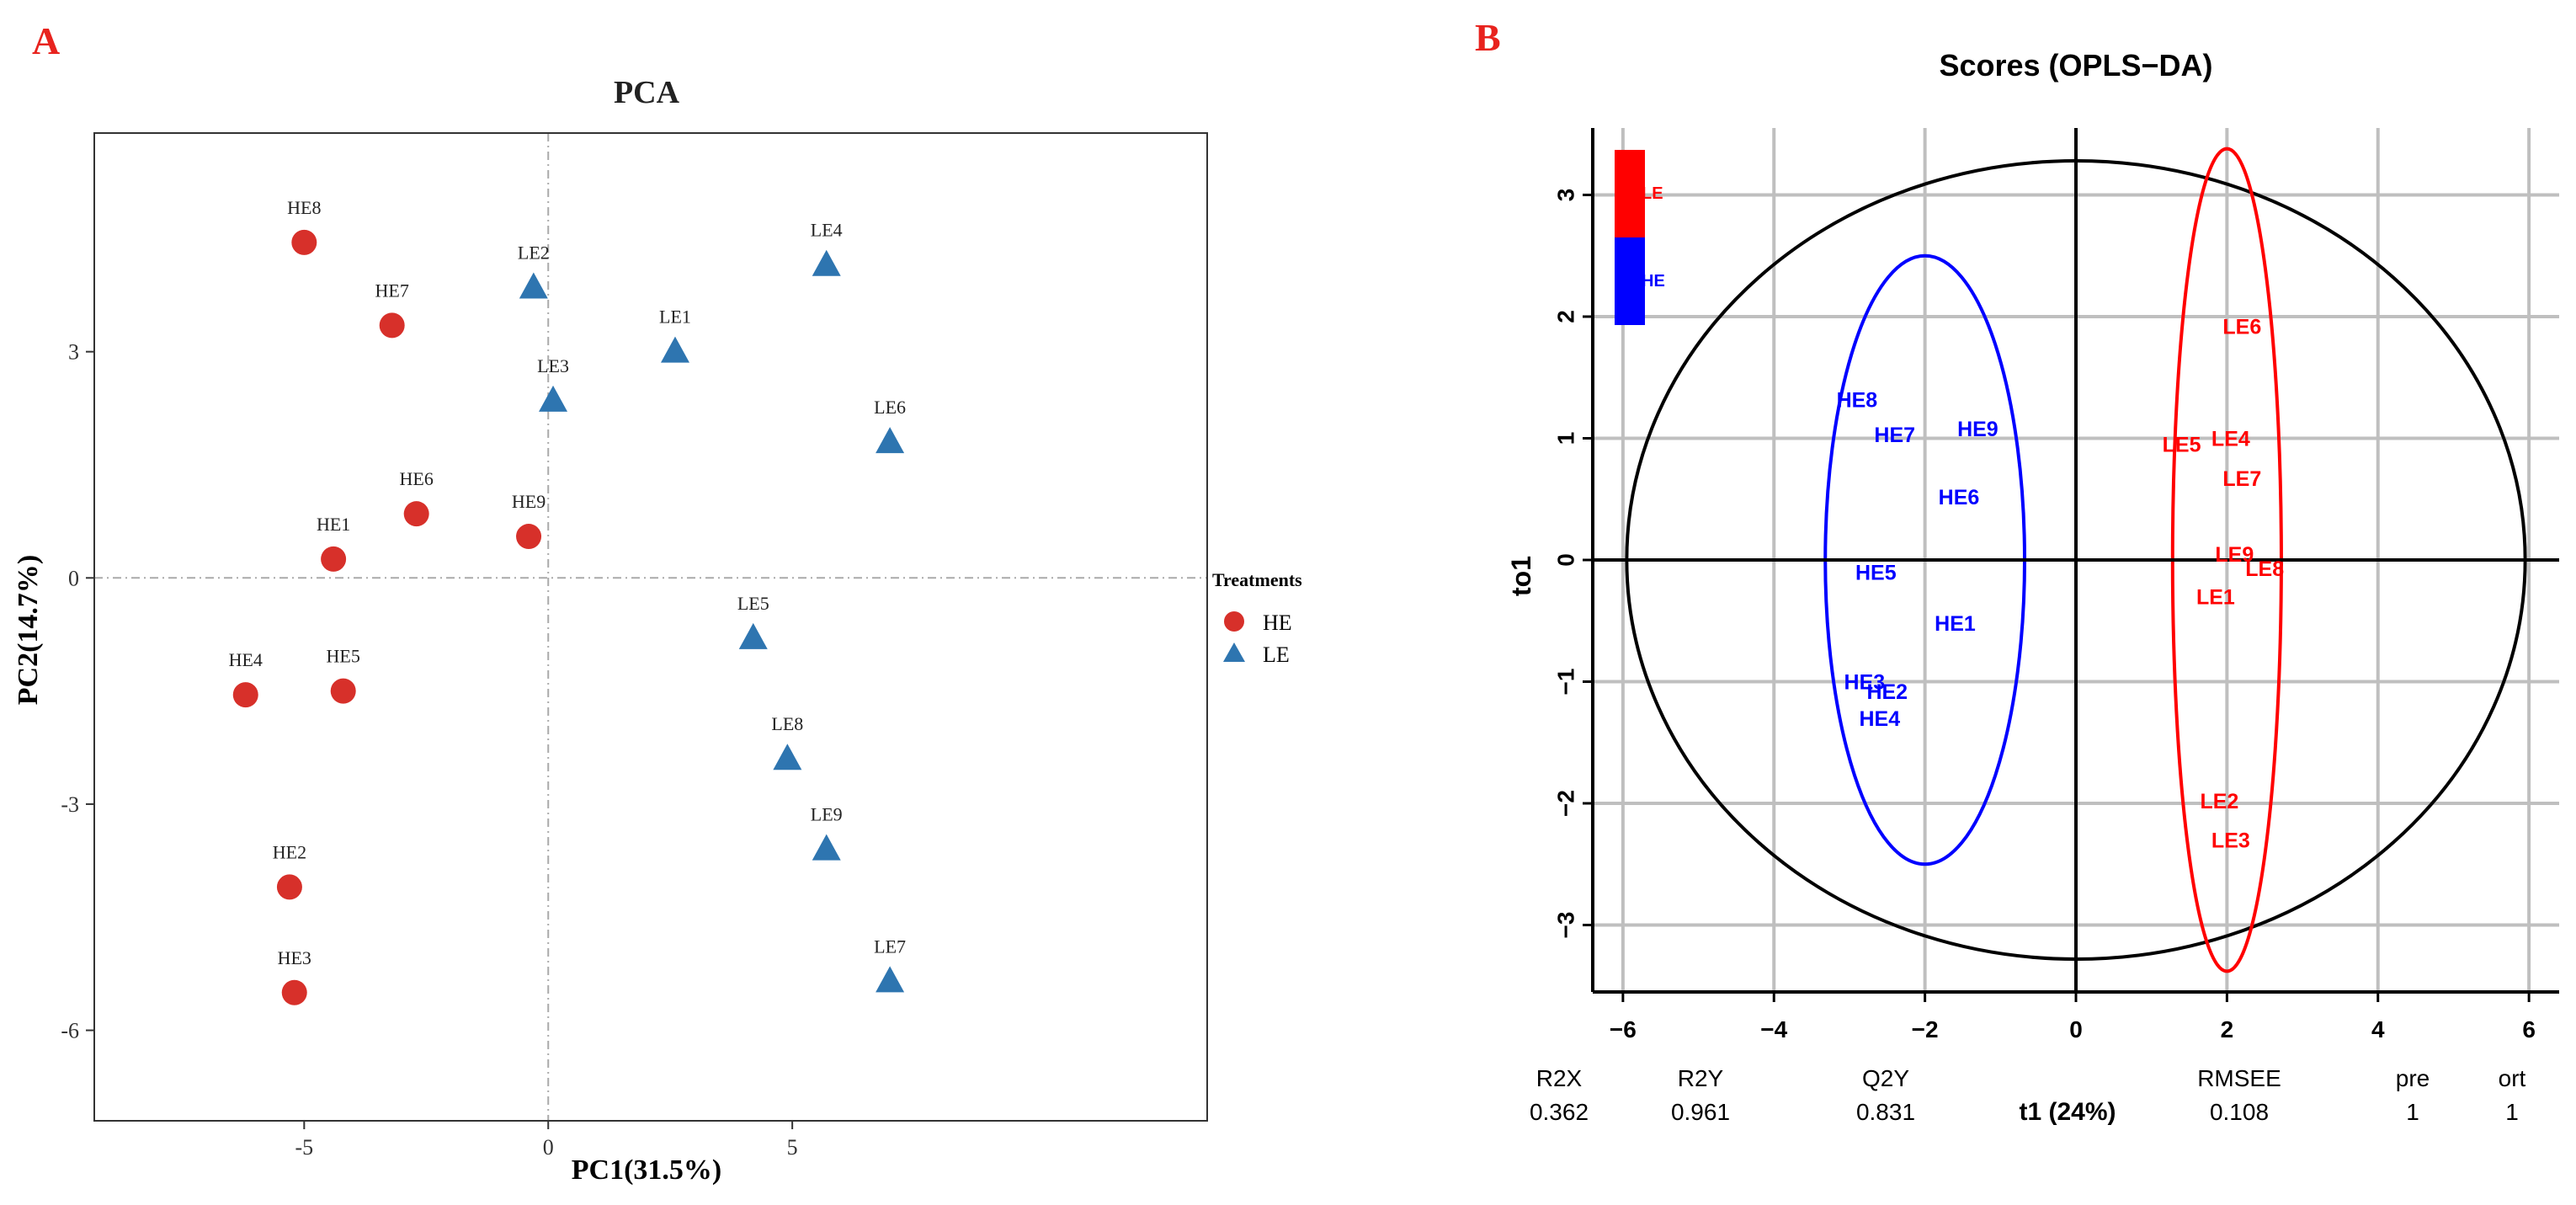 The width and height of the screenshot is (2576, 1205). I want to click on pca-point-le5, so click(753, 635).